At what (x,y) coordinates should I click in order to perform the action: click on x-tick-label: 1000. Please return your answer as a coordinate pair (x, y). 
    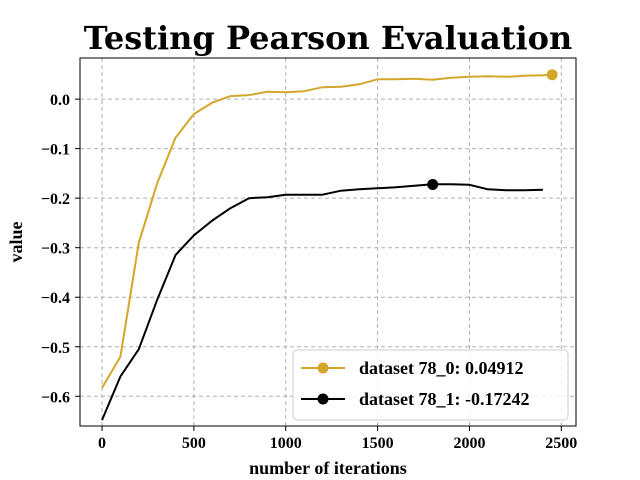
    Looking at the image, I should click on (286, 443).